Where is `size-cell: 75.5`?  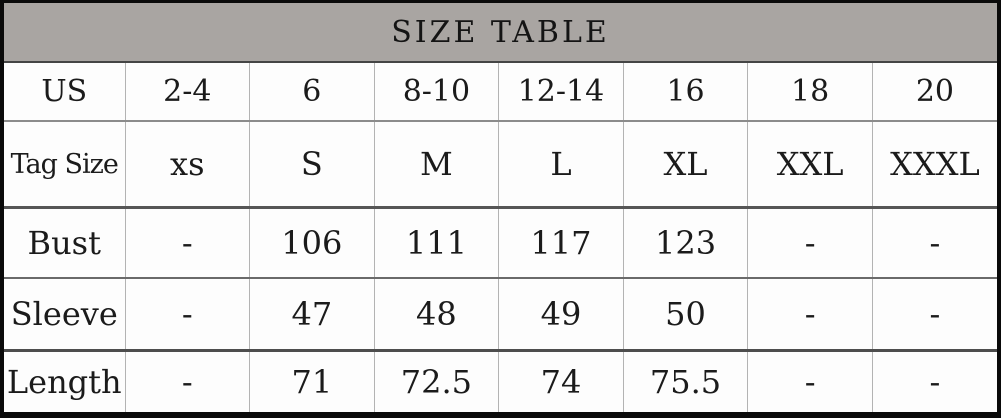
size-cell: 75.5 is located at coordinates (685, 380).